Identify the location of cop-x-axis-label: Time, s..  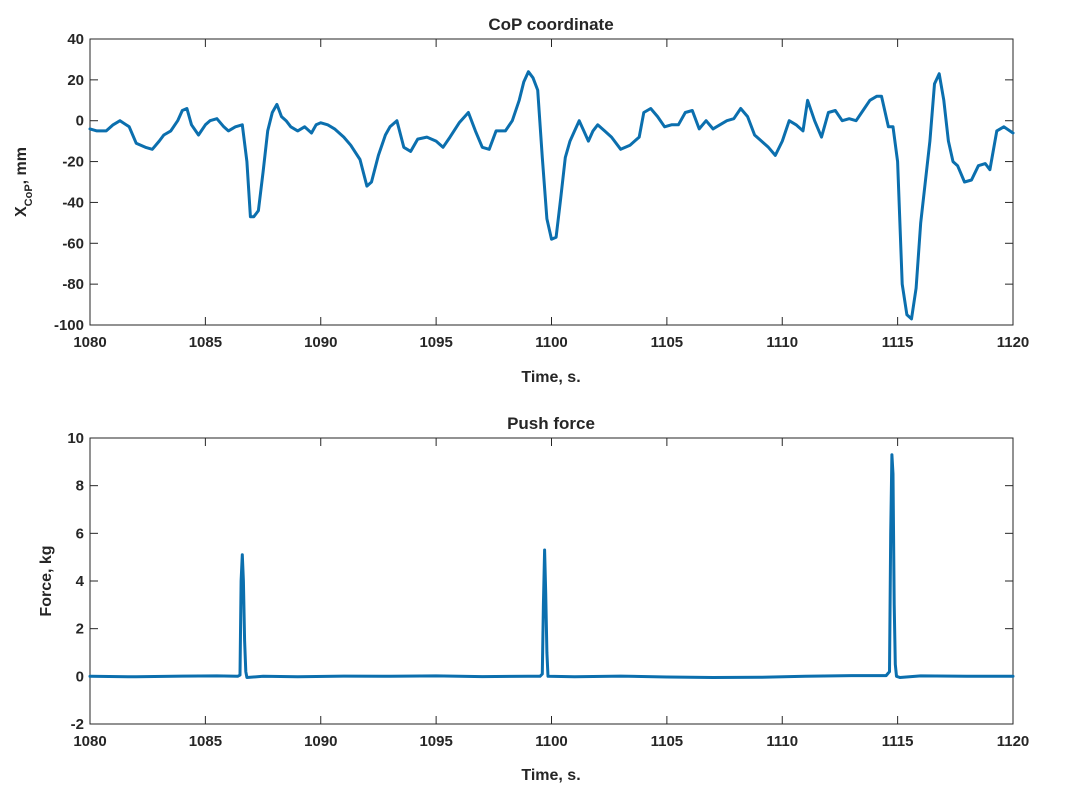
(550, 377).